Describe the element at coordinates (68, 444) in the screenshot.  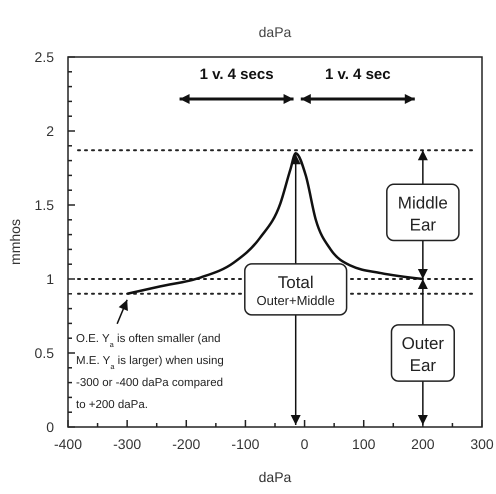
I see `x-tick-label: -400` at that location.